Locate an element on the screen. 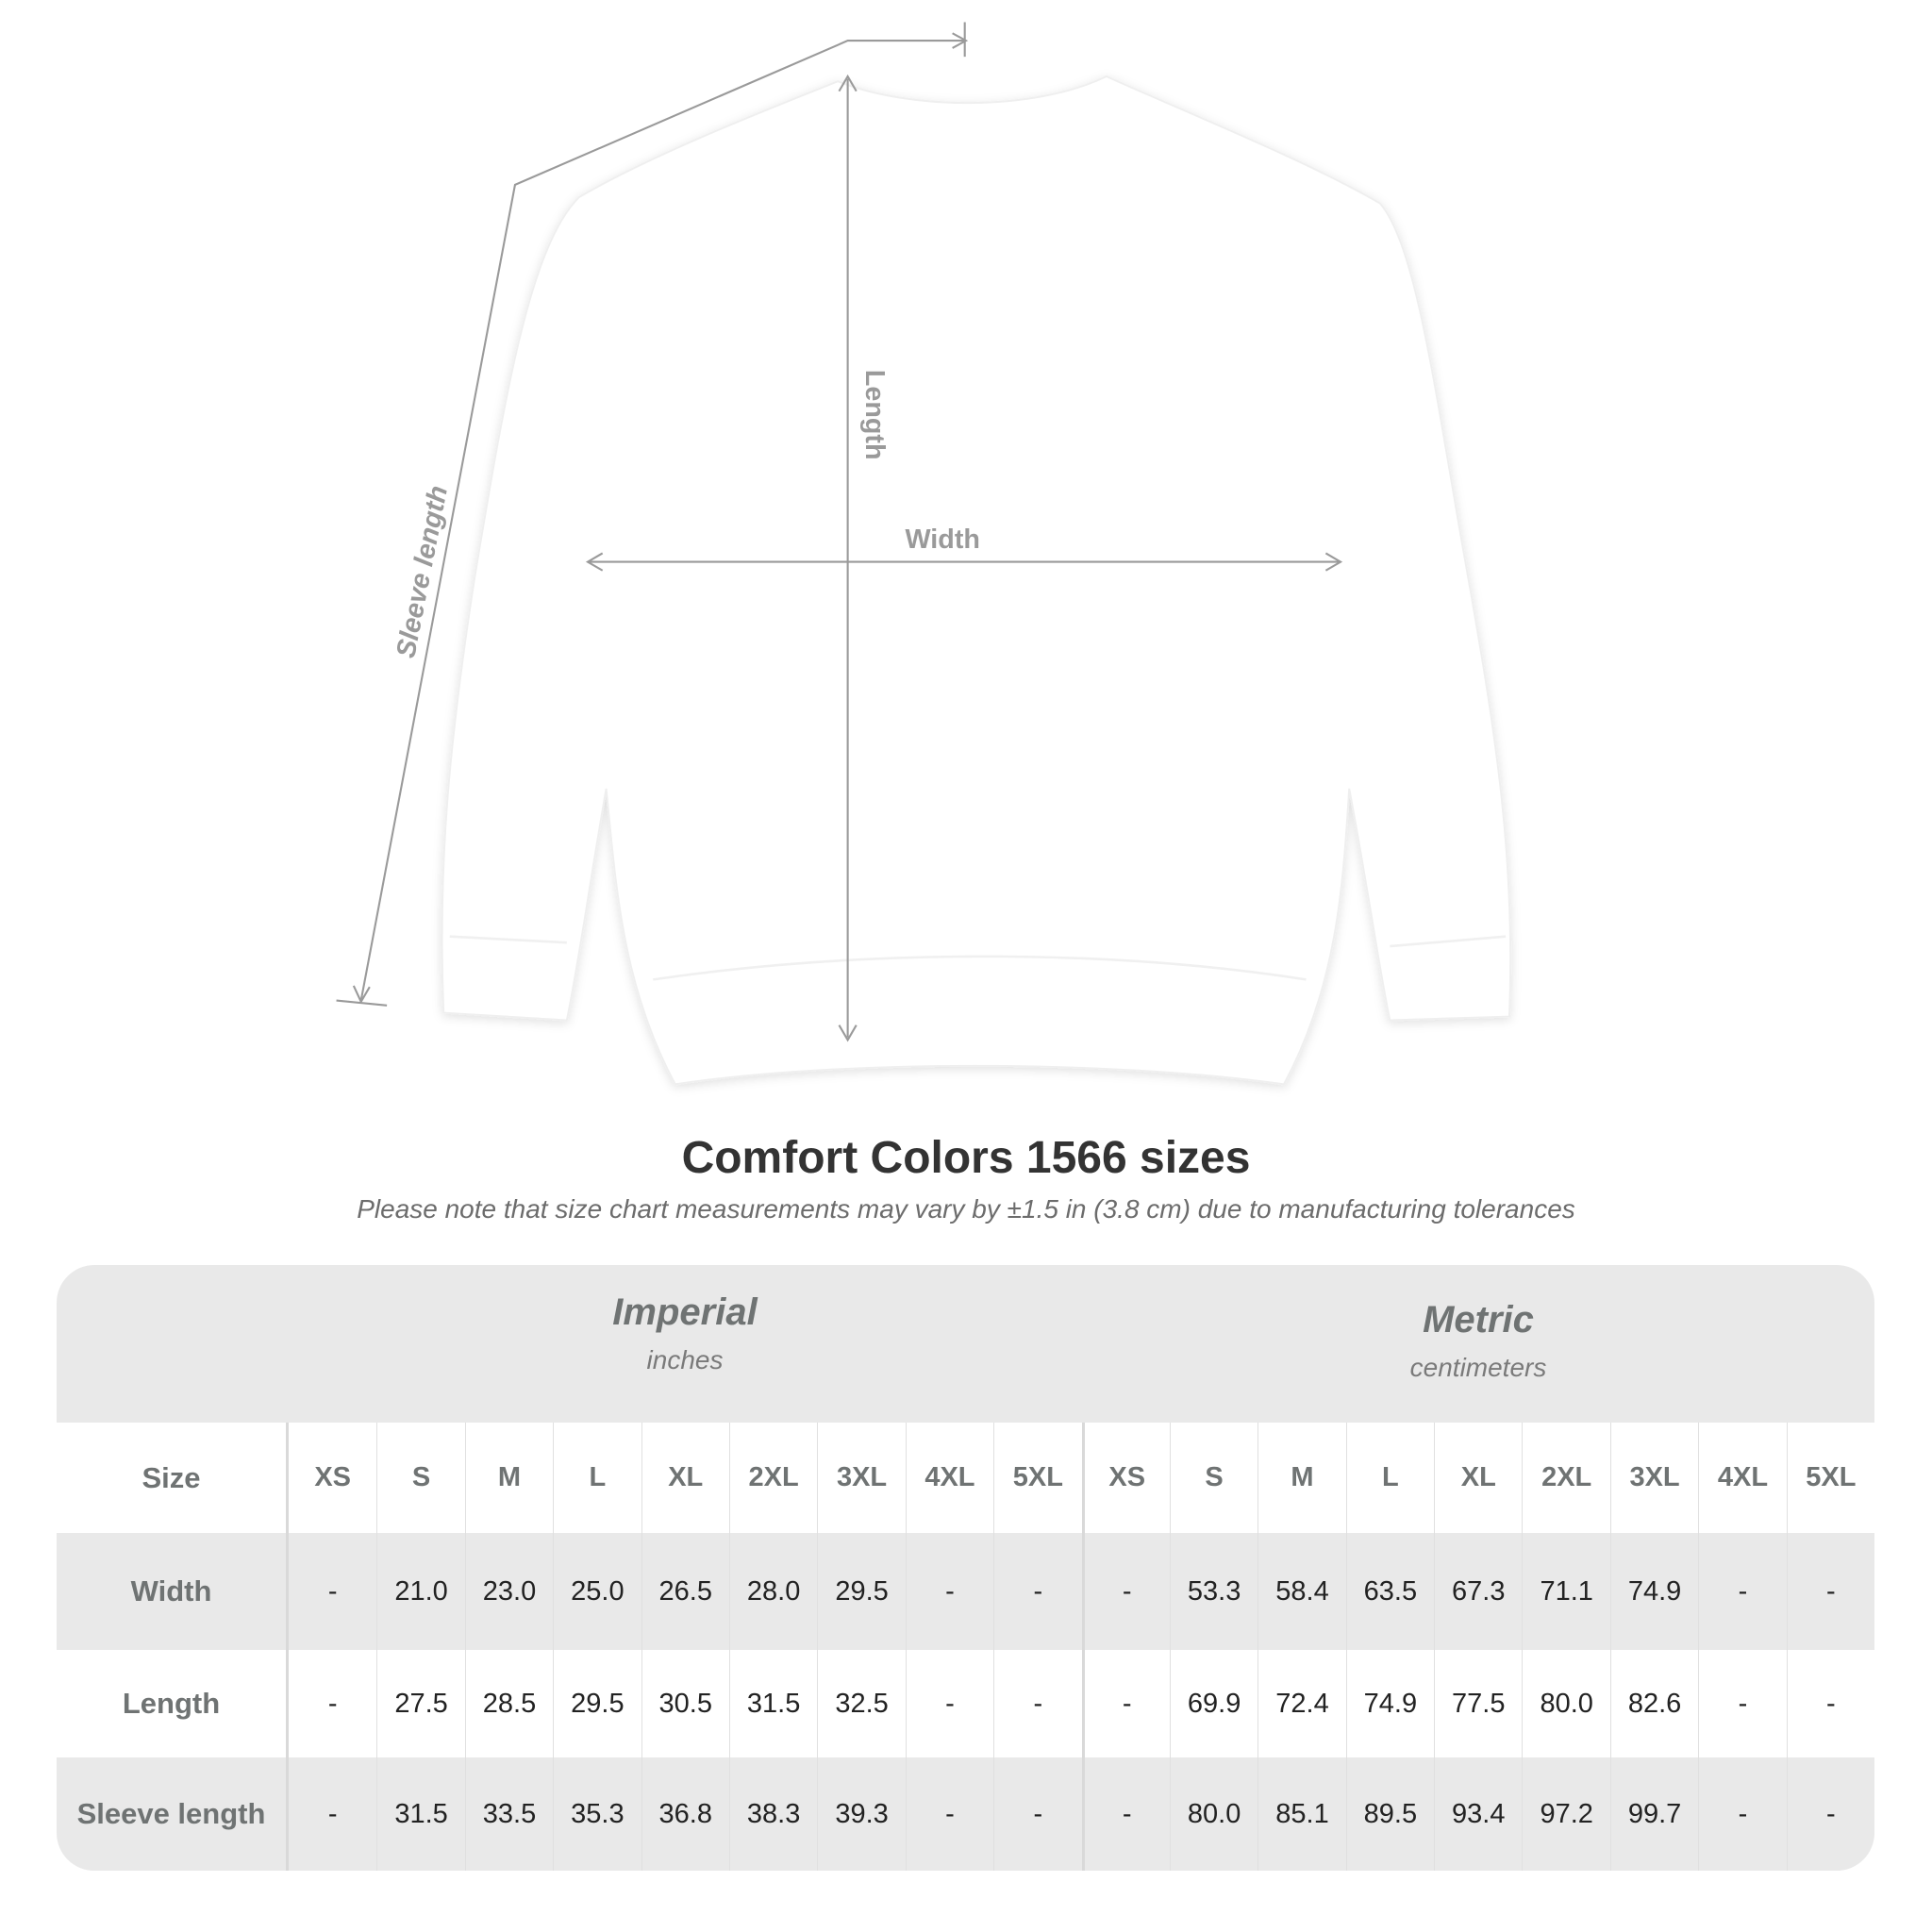 The width and height of the screenshot is (1932, 1932). value-cell: 35.3 is located at coordinates (597, 1814).